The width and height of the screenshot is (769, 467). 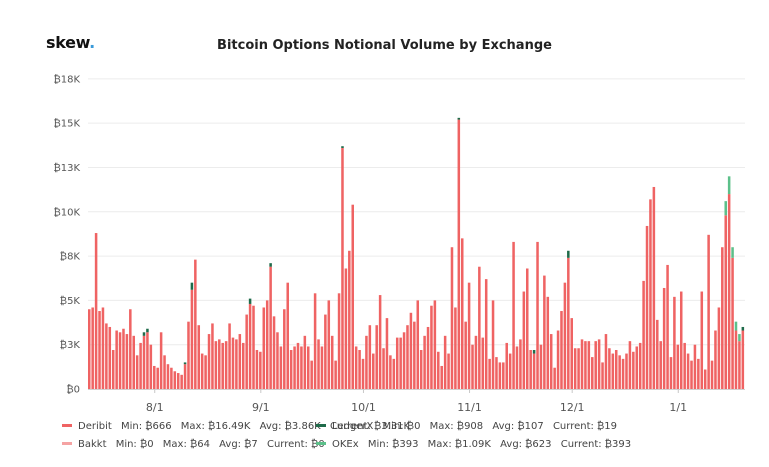 I want to click on x-tick-label: 9/1, so click(x=261, y=407).